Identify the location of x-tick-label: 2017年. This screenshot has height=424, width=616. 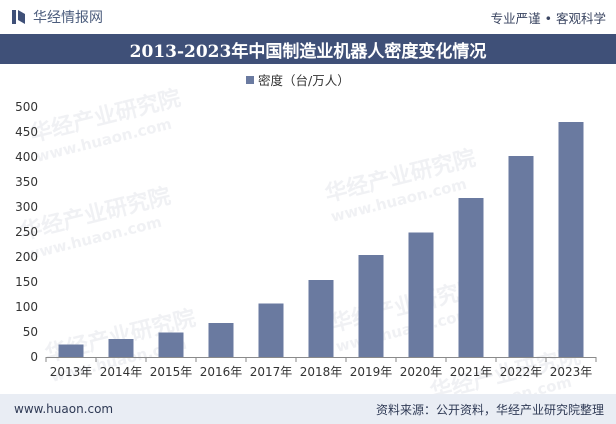
(271, 372).